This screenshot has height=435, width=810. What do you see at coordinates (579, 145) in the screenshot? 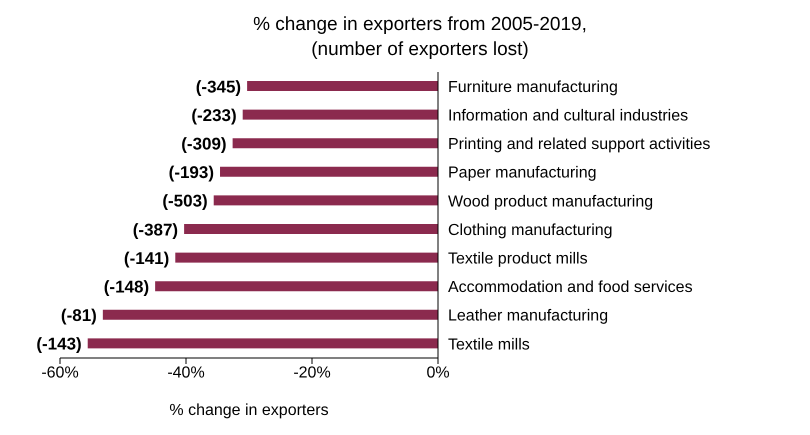
I see `y-tick-label: Printing and related support activities` at bounding box center [579, 145].